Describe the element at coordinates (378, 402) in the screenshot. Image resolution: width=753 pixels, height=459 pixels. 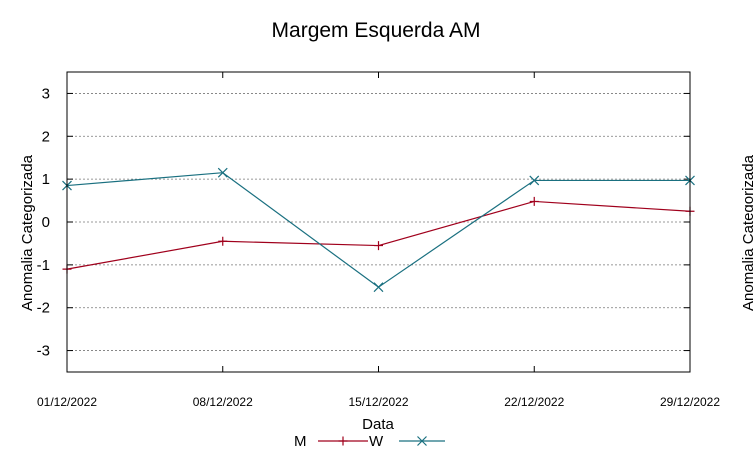
I see `x-tick-label: 15/12/2022` at that location.